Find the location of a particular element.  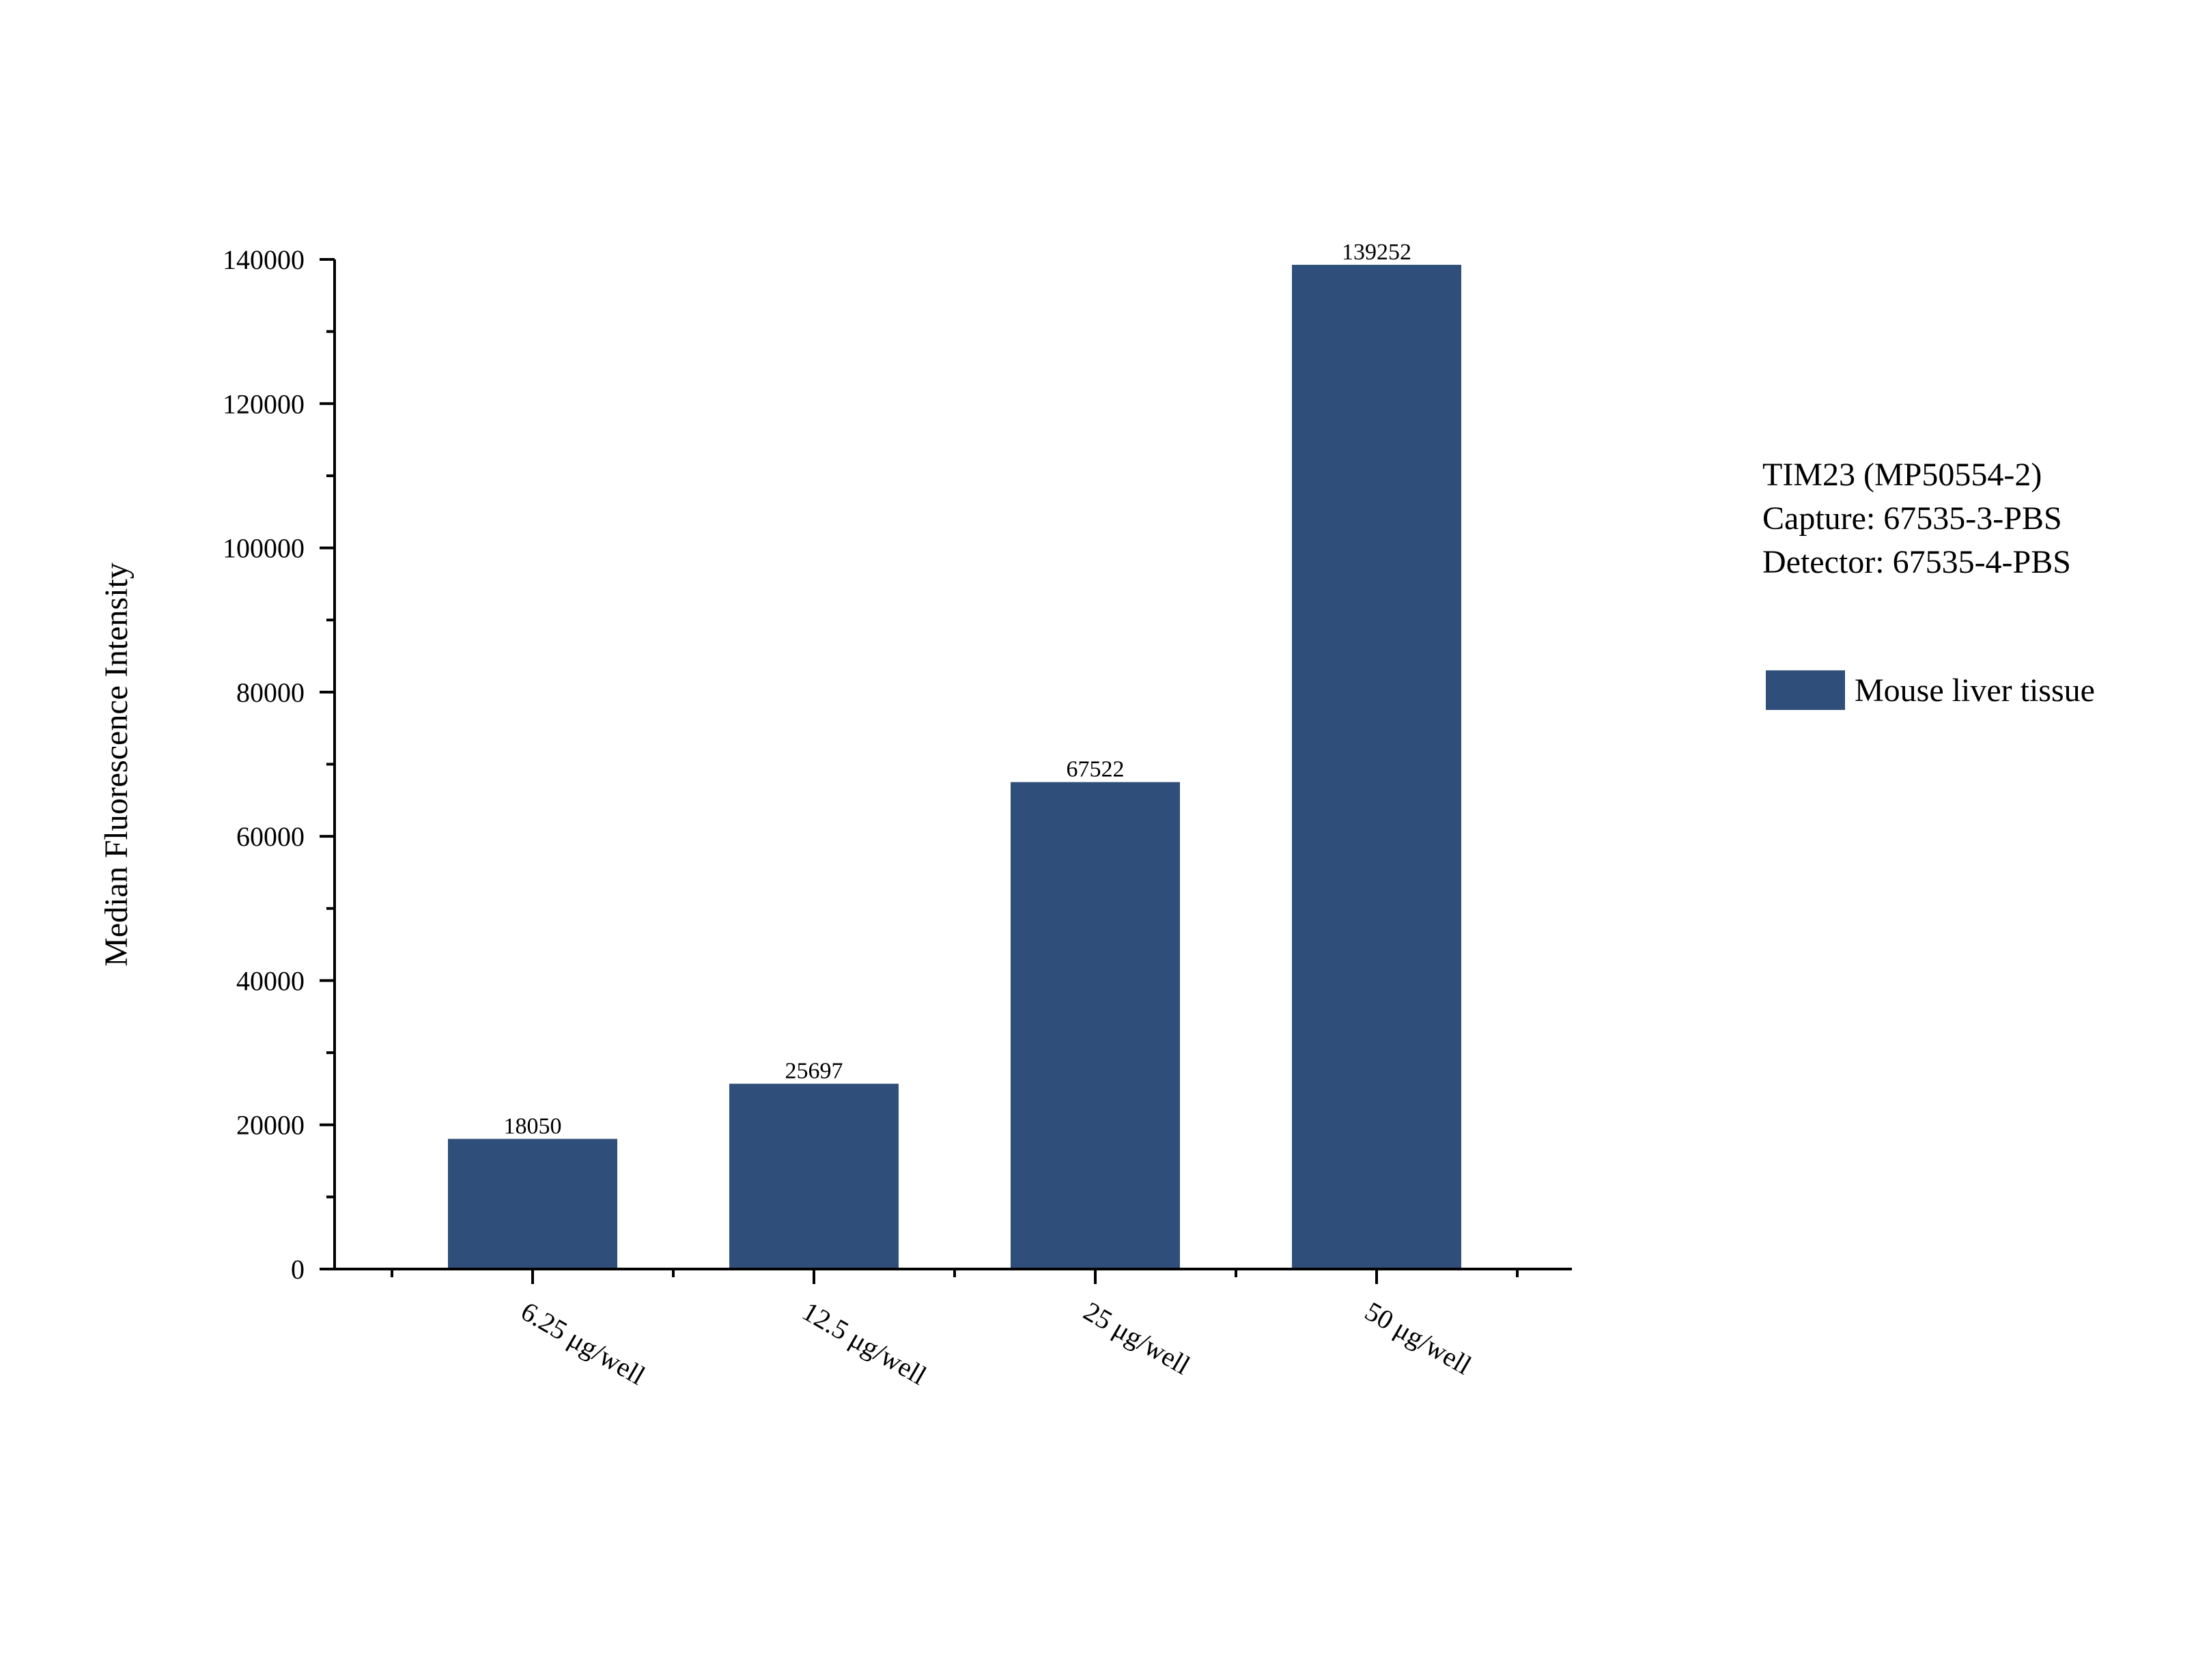

y-tick-label: 20000 is located at coordinates (271, 1125).